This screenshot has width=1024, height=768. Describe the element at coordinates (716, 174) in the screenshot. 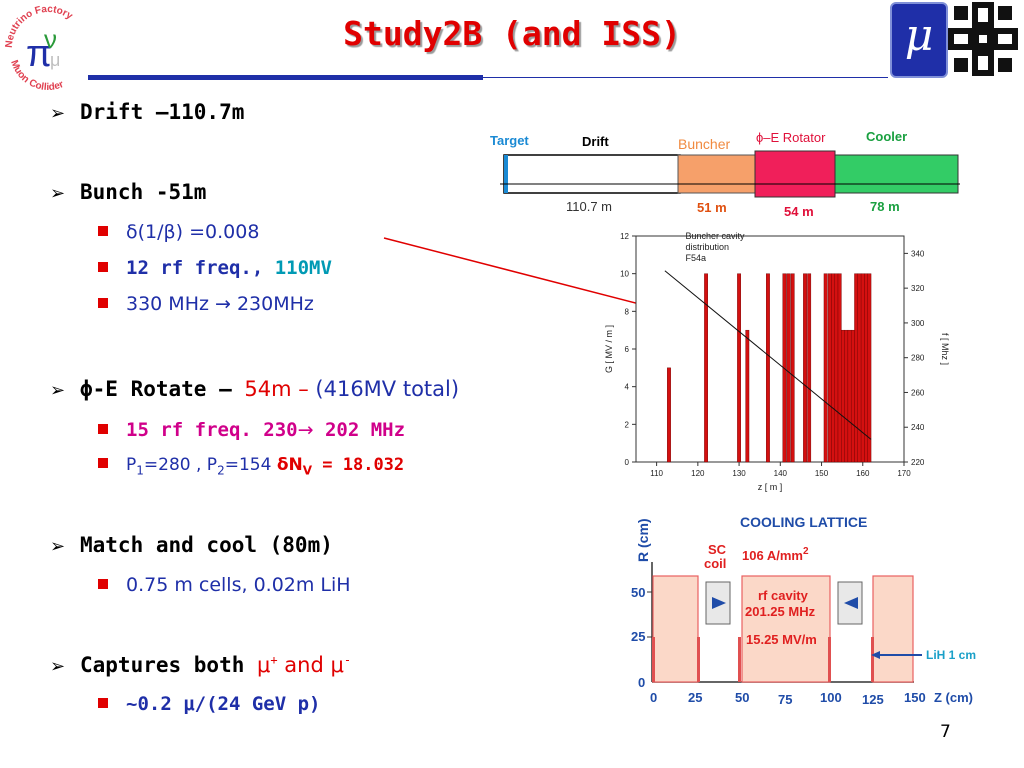

I see `buncher-segment` at that location.